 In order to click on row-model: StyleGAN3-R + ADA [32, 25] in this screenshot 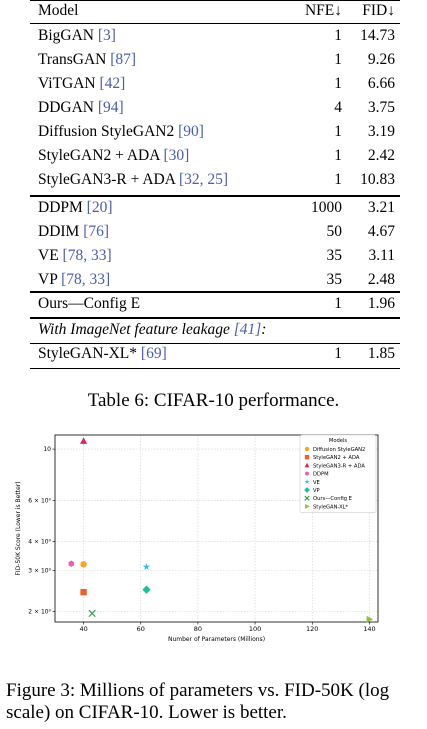, I will do `click(133, 180)`.